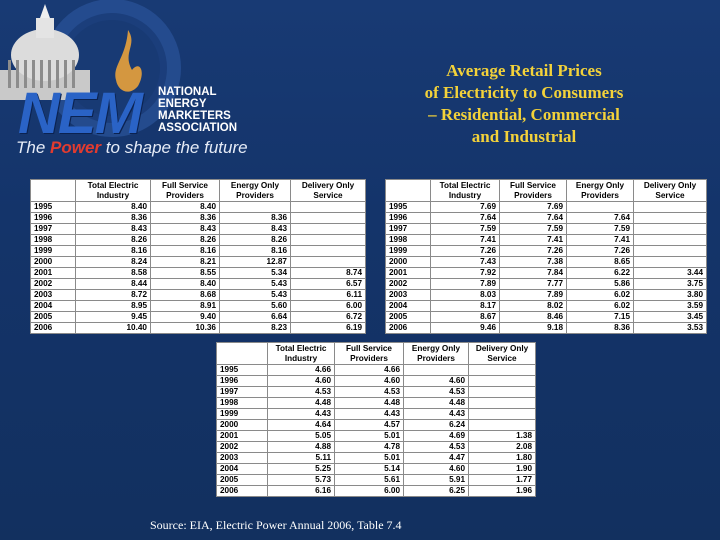  I want to click on price-cell: 4.66, so click(301, 370).